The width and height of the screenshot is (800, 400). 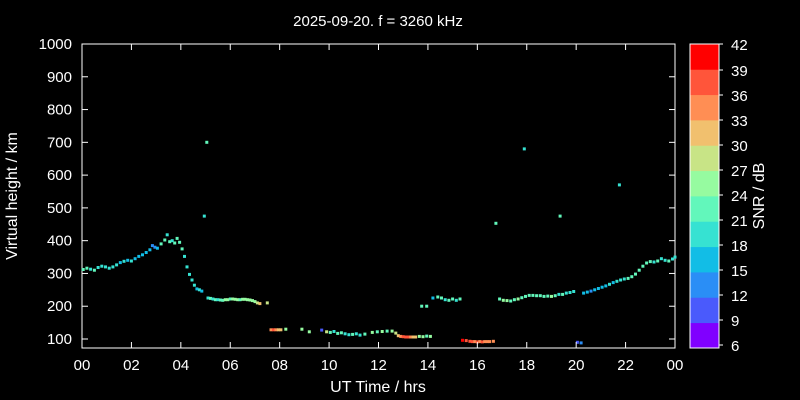 I want to click on colorbar-tick-label: 18, so click(x=739, y=246).